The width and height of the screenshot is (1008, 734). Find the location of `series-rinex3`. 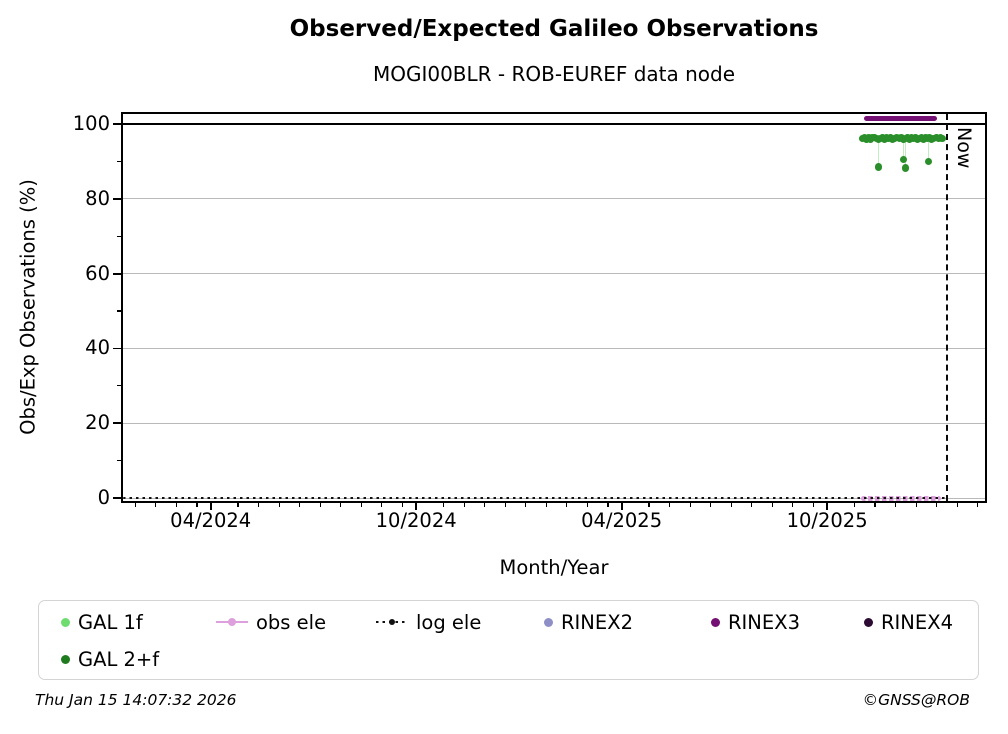

series-rinex3 is located at coordinates (901, 118).